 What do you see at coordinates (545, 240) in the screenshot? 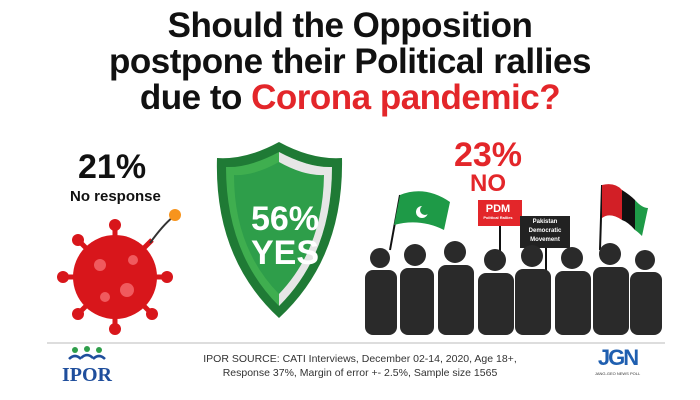
I see `movement-sign-line3: Movement` at bounding box center [545, 240].